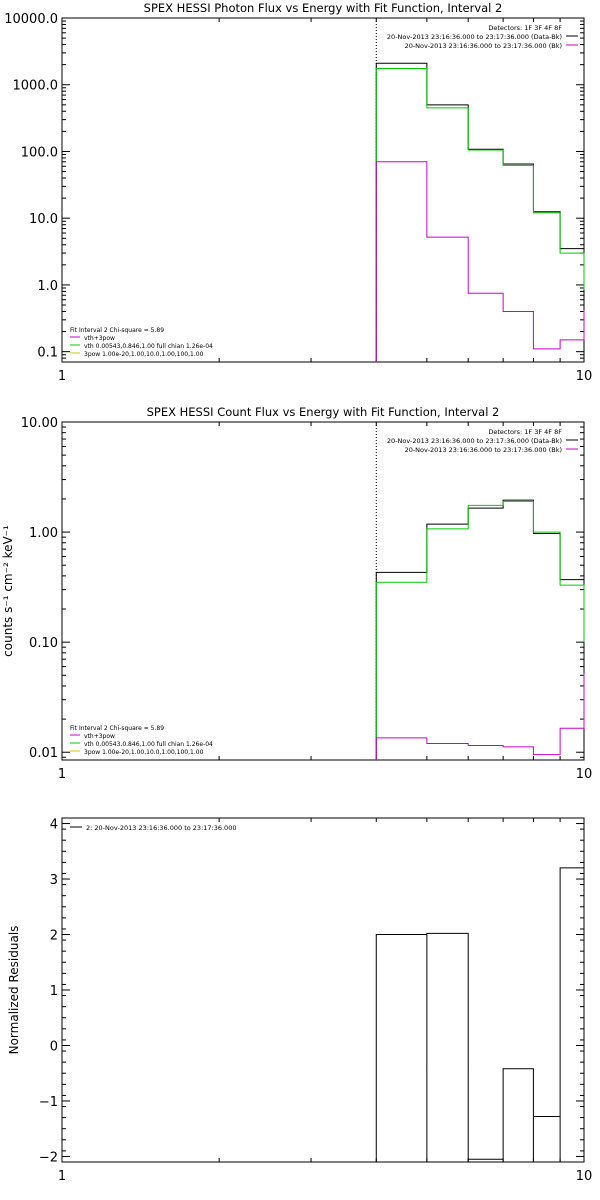 The height and width of the screenshot is (1200, 600). What do you see at coordinates (39, 152) in the screenshot?
I see `y-tick-label: 100.0` at bounding box center [39, 152].